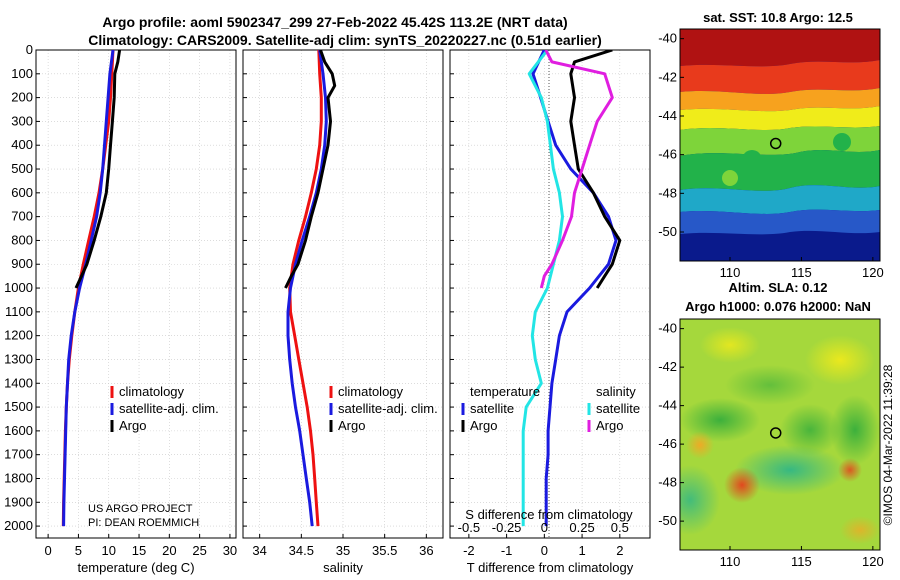  I want to click on x-tick-label: 5, so click(78, 550).